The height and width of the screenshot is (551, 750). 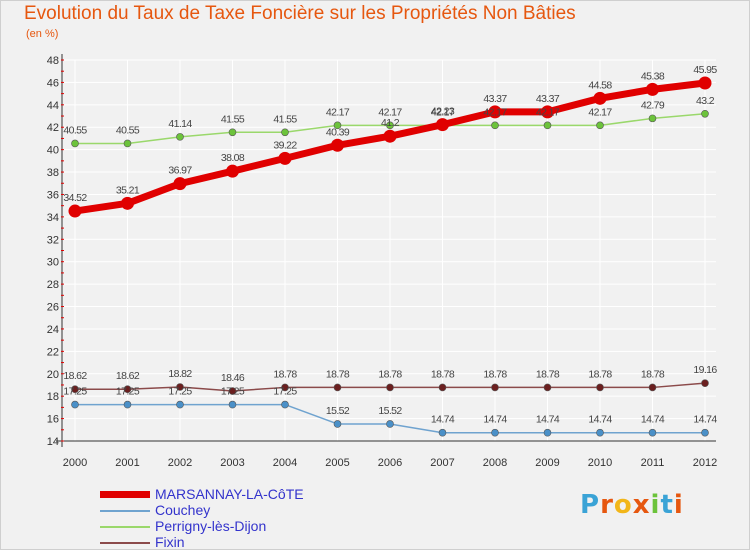 What do you see at coordinates (547, 463) in the screenshot?
I see `x-tick-label: 2009` at bounding box center [547, 463].